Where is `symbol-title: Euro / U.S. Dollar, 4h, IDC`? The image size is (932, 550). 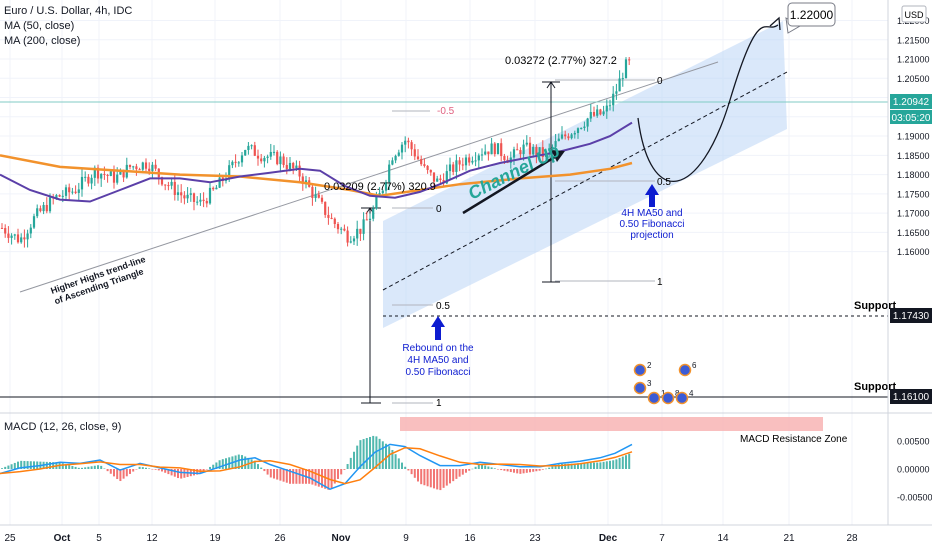 symbol-title: Euro / U.S. Dollar, 4h, IDC is located at coordinates (68, 11).